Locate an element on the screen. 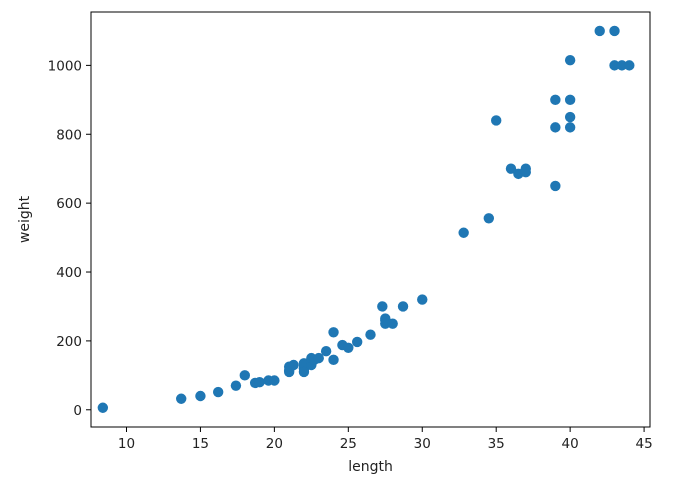 The image size is (690, 491). y-tick-label: 400 is located at coordinates (69, 273).